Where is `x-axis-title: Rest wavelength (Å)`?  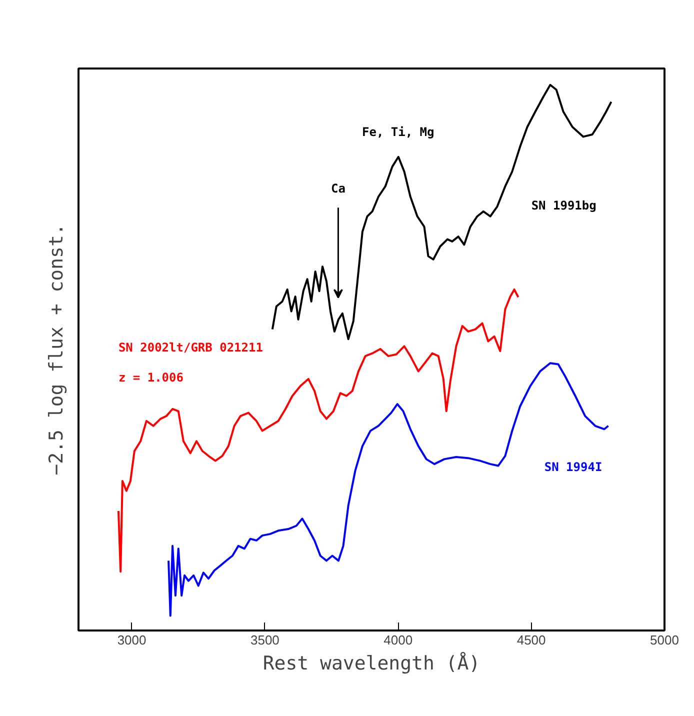
x-axis-title: Rest wavelength (Å) is located at coordinates (371, 663).